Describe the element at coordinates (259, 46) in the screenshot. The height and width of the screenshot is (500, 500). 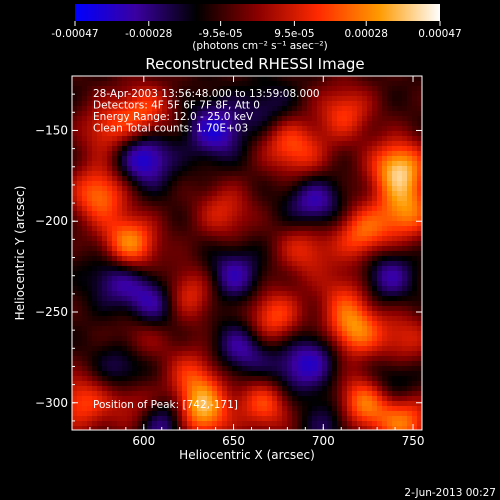
I see `colorbar-unit-label: (photons cm⁻² s⁻¹ asec⁻²)` at that location.